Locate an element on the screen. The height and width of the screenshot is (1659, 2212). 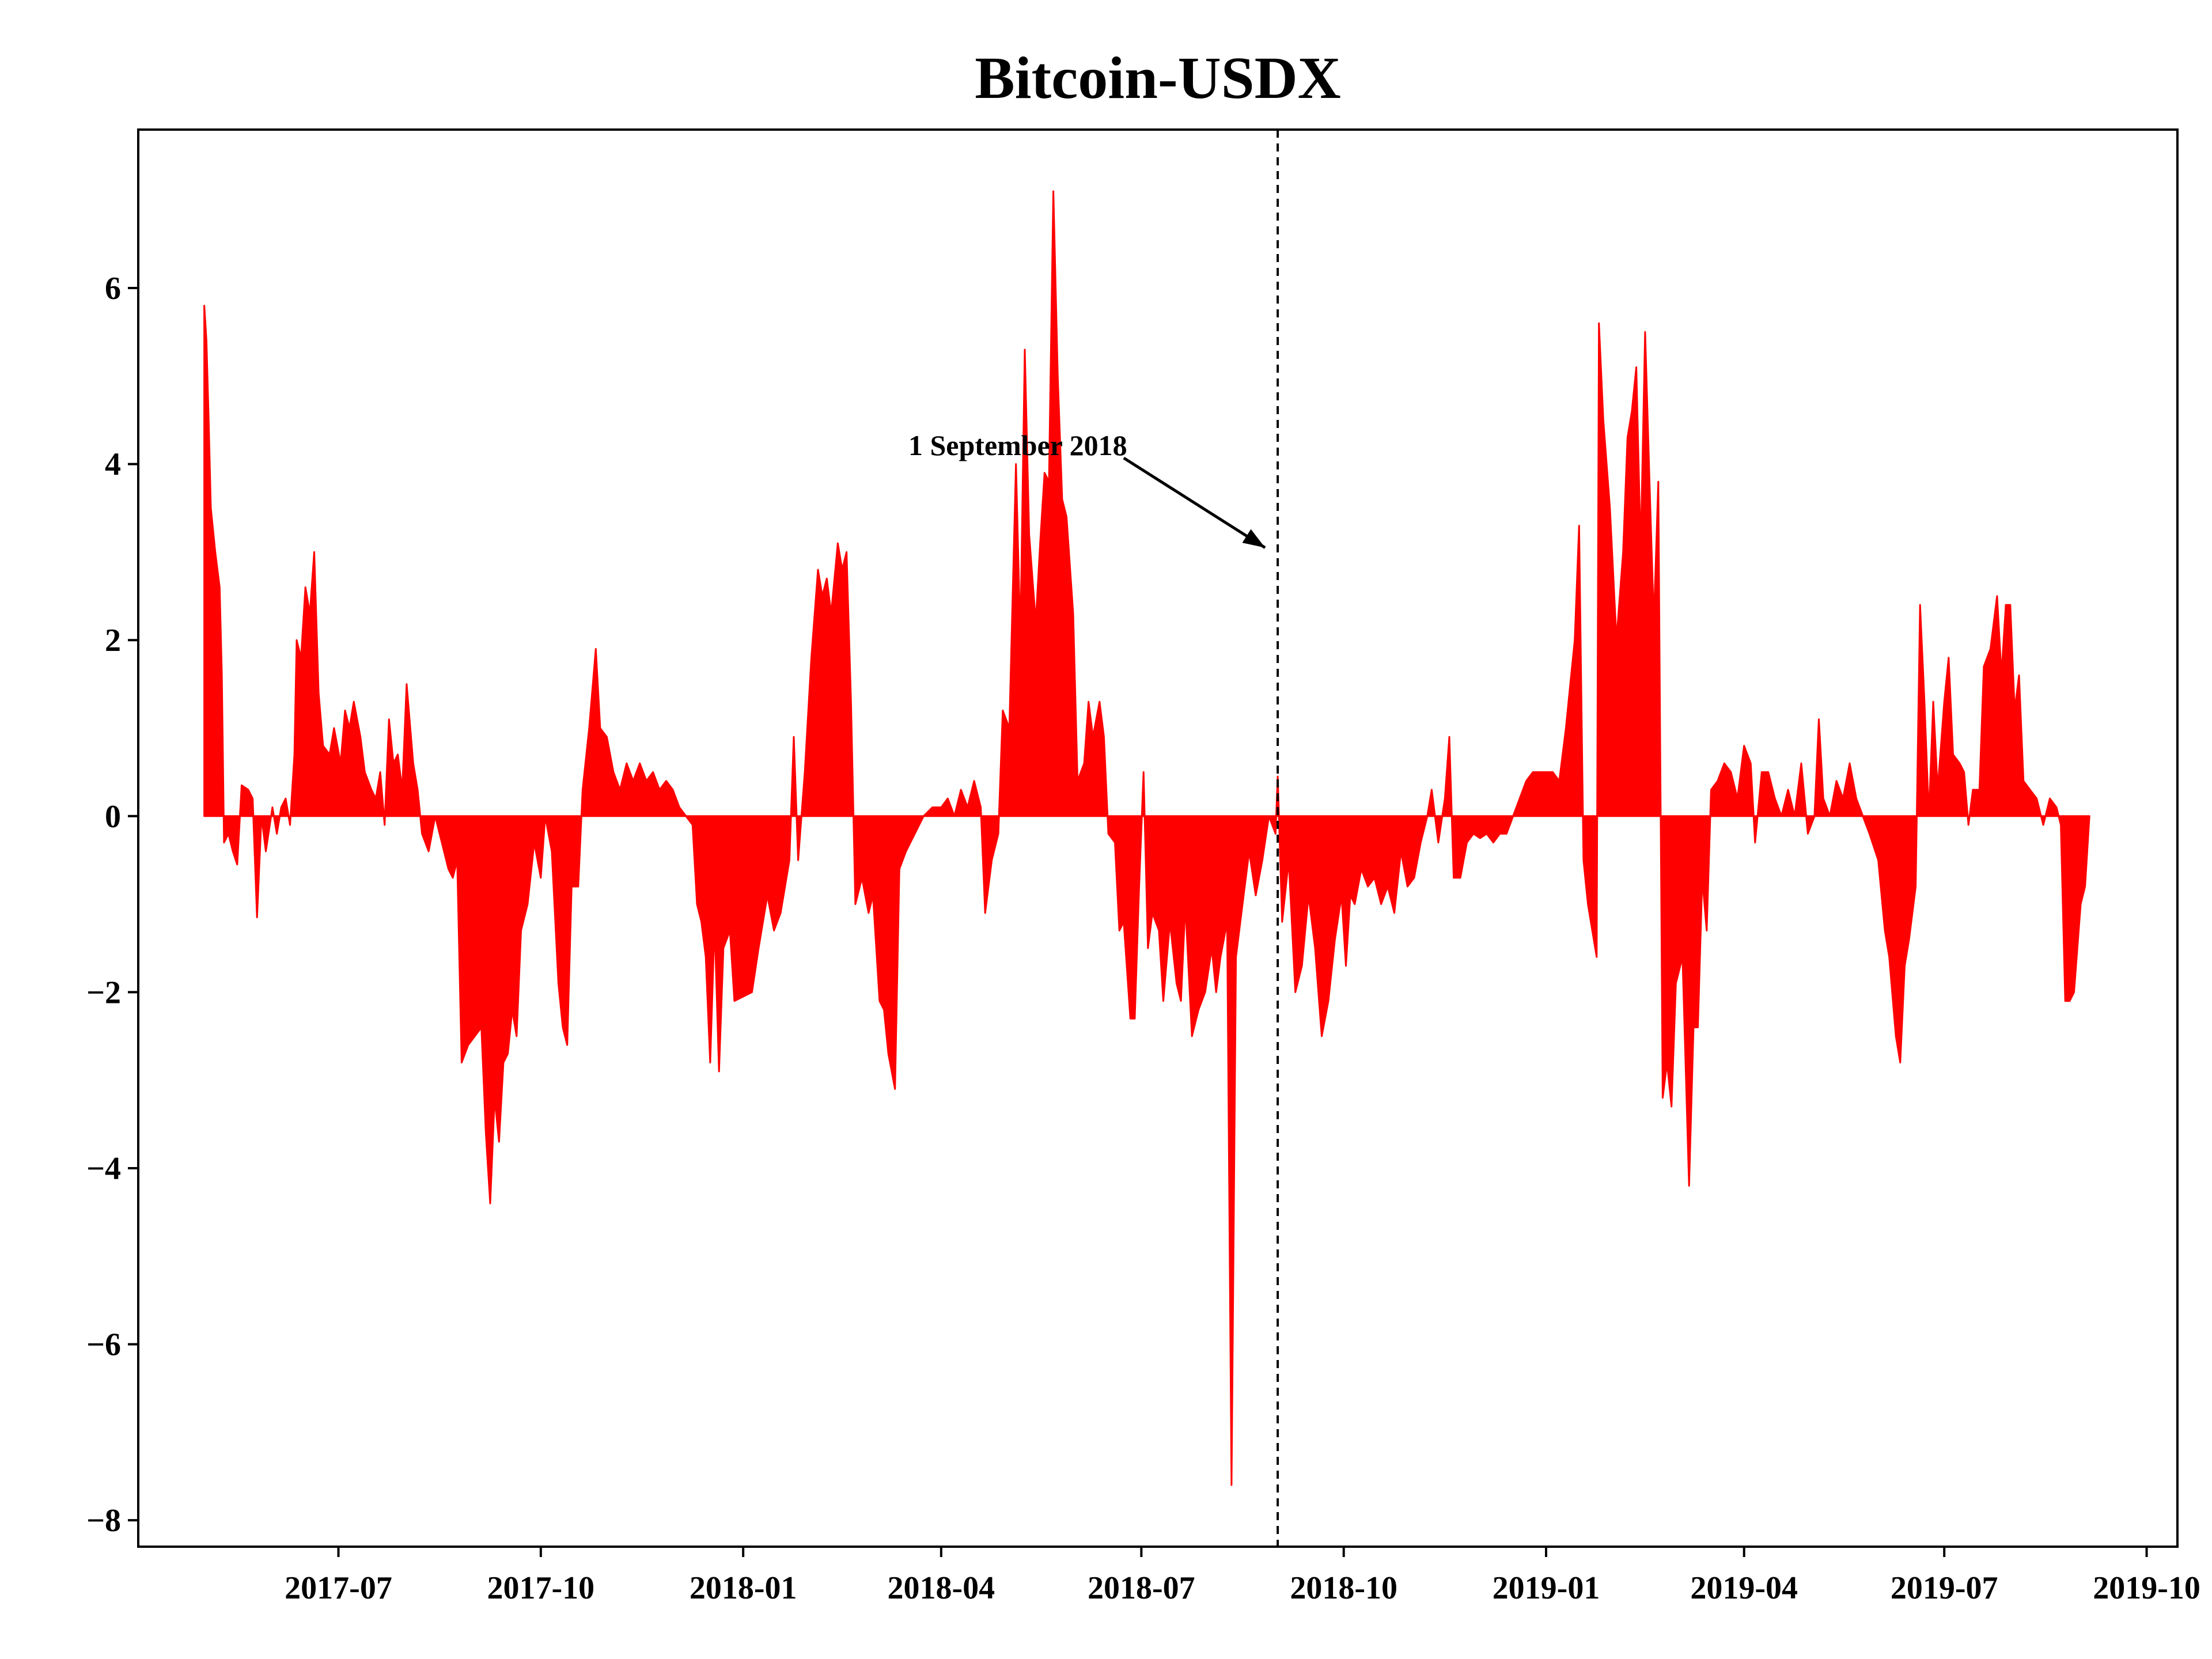
y-tick-label: 6 is located at coordinates (113, 288).